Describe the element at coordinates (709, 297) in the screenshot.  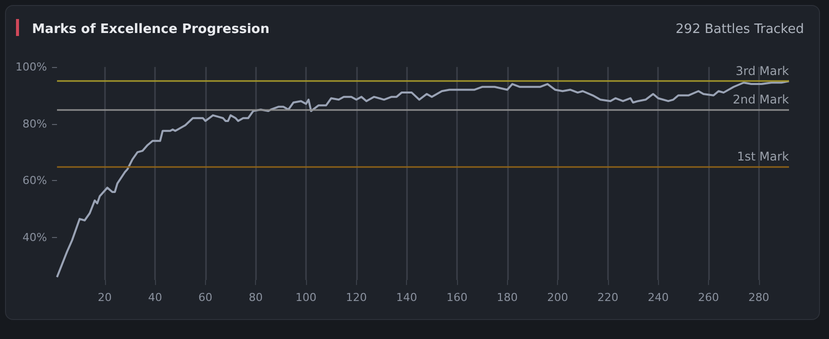
I see `x-tick-label: 260` at that location.